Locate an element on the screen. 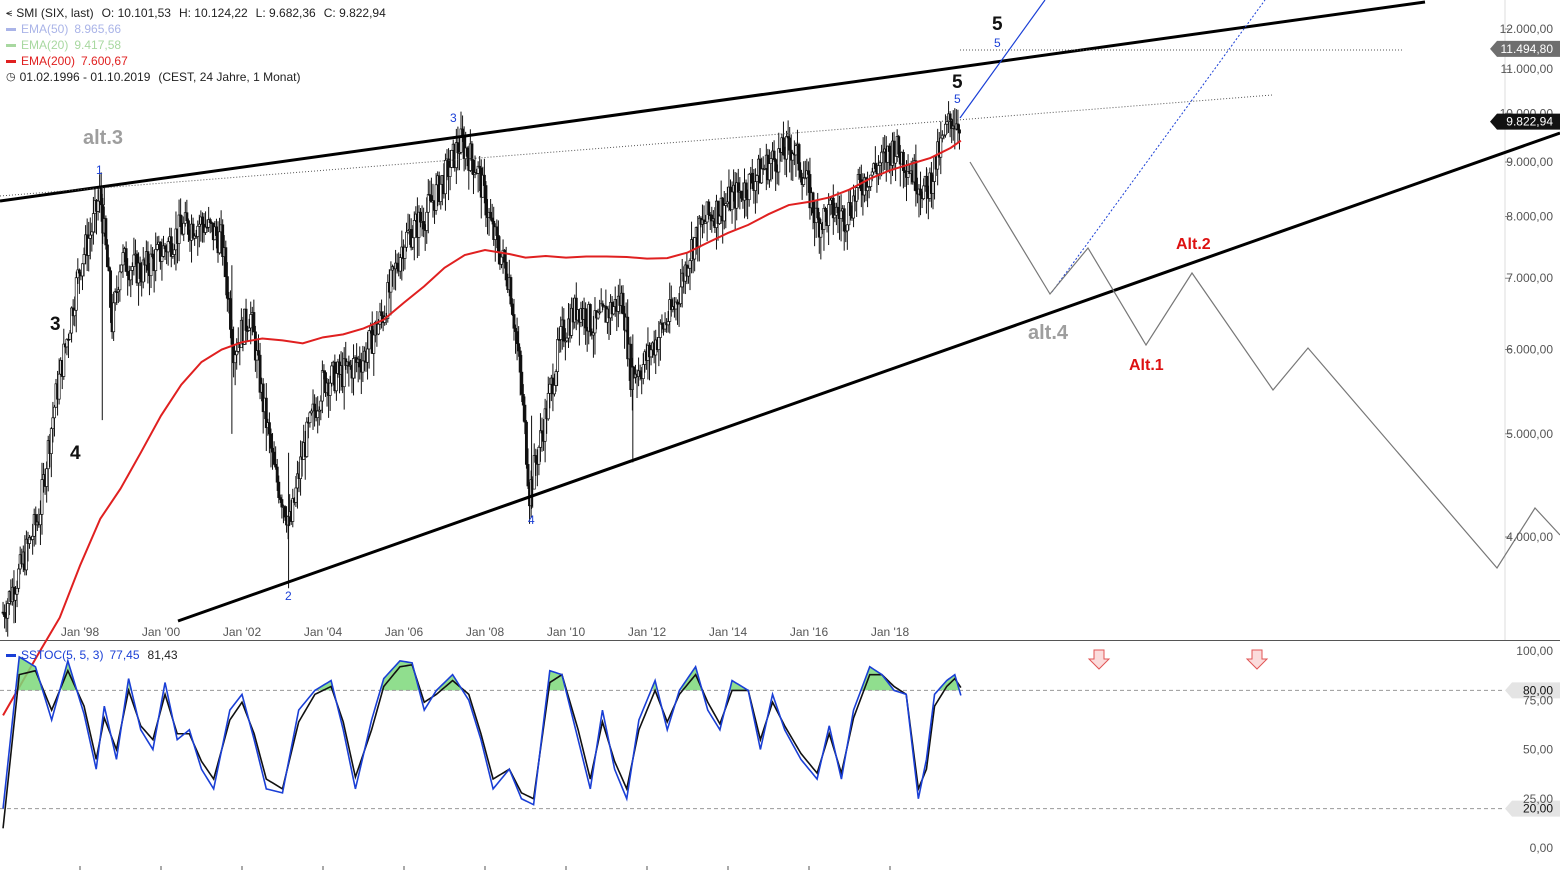 The width and height of the screenshot is (1560, 870). ema200-value: 7.600,67 is located at coordinates (104, 61).